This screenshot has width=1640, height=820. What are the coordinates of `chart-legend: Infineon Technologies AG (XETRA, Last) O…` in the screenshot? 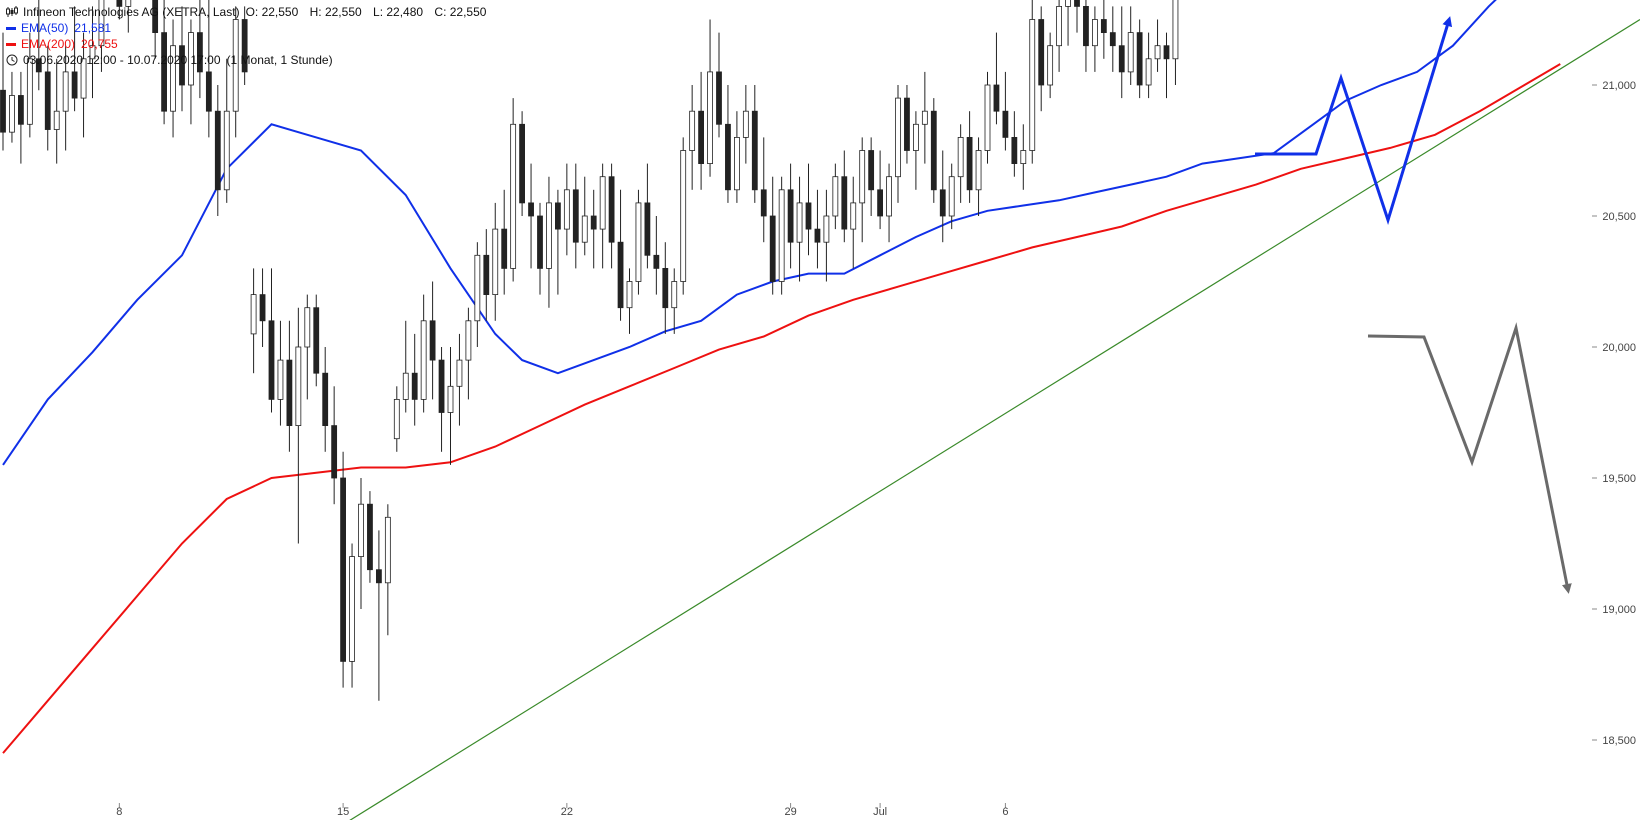 It's located at (250, 36).